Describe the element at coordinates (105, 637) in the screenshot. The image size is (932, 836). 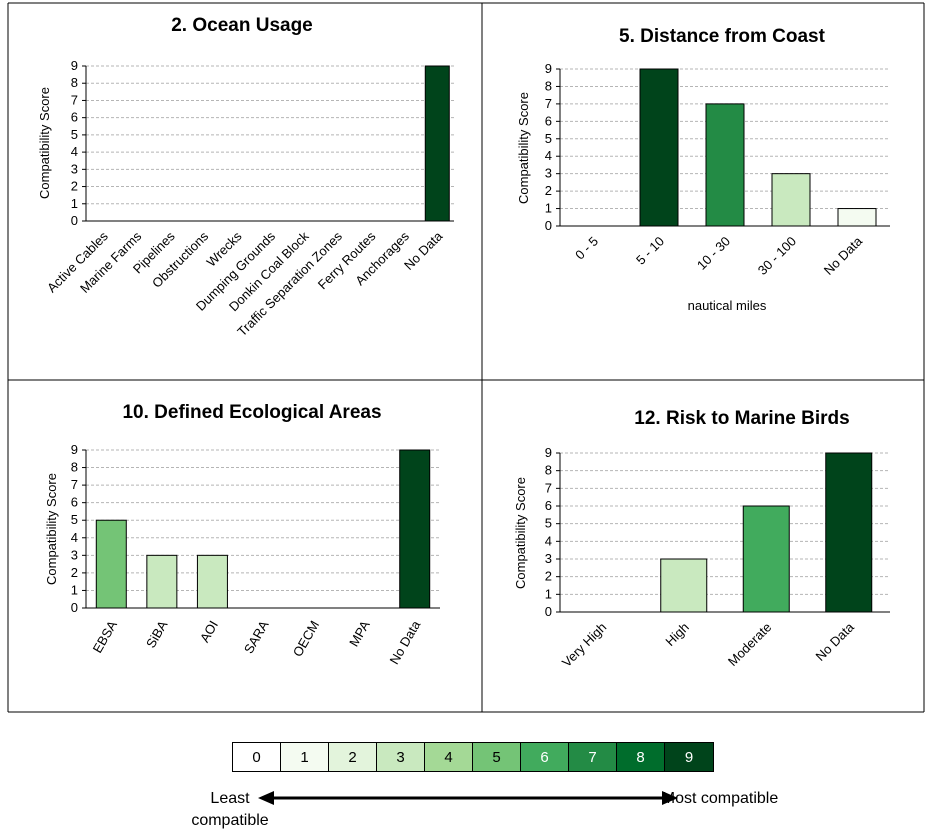
I see `x-tick-label: EBSA` at that location.